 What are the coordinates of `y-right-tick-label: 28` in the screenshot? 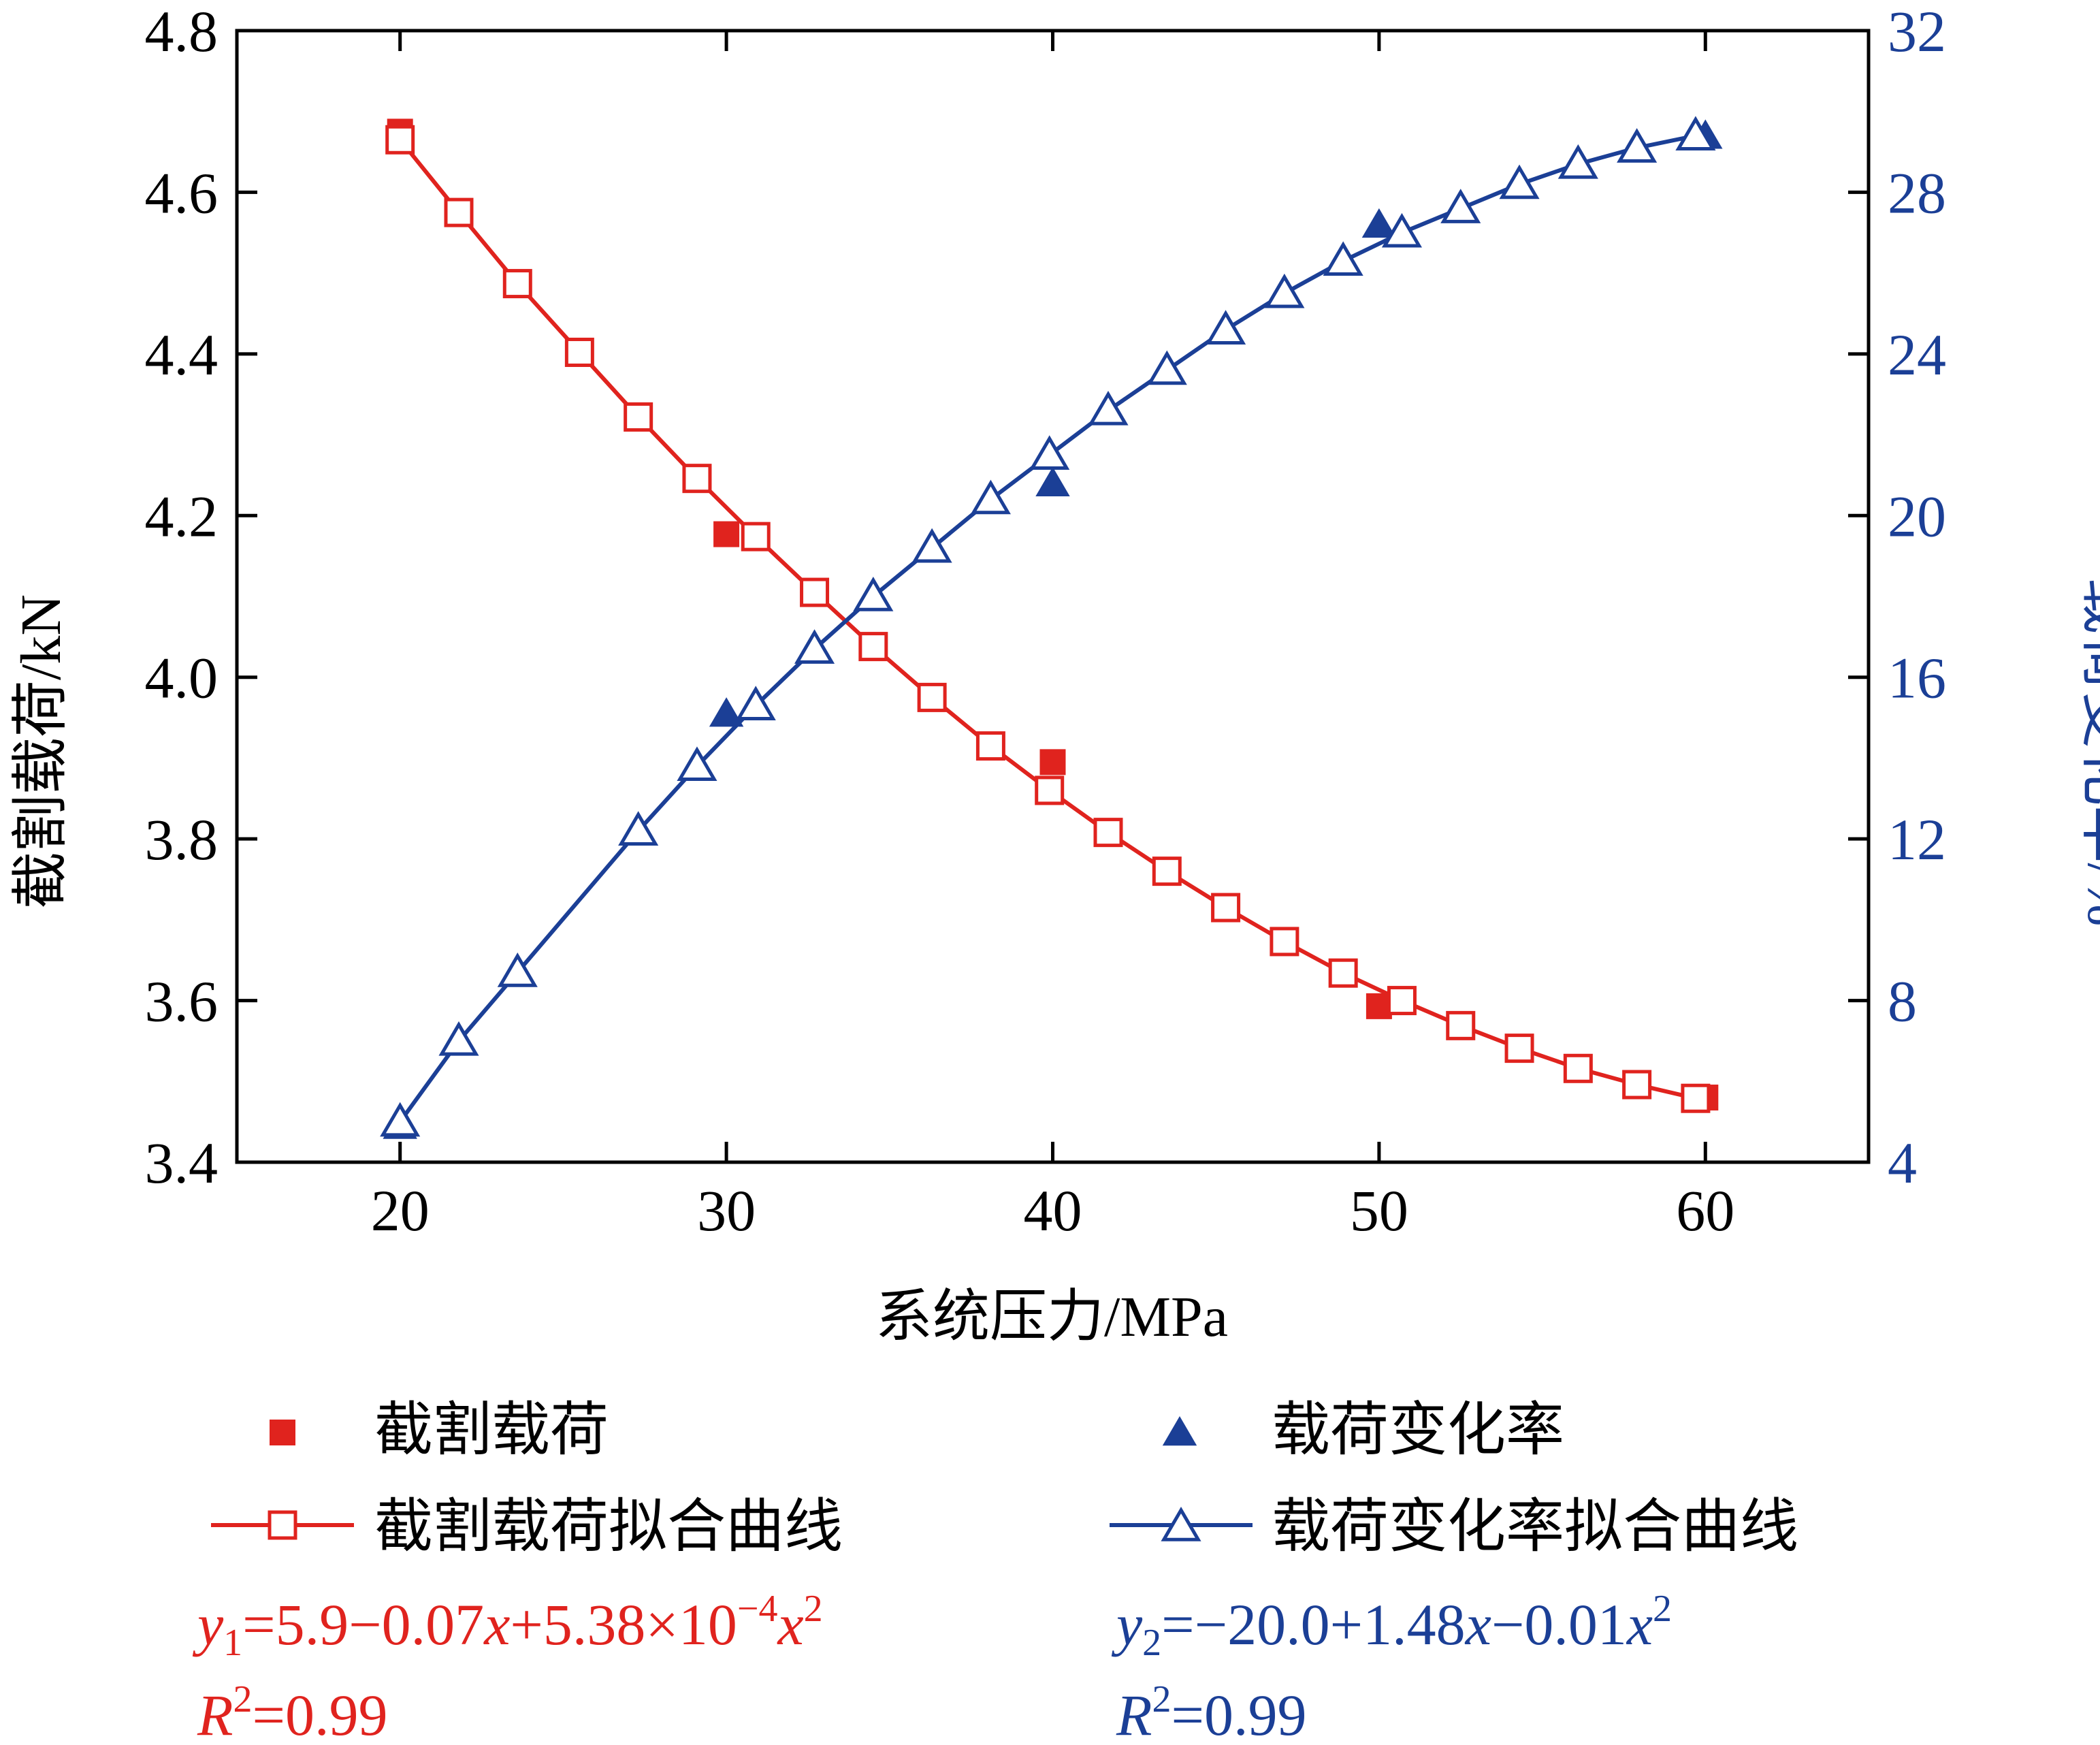 It's located at (1917, 192).